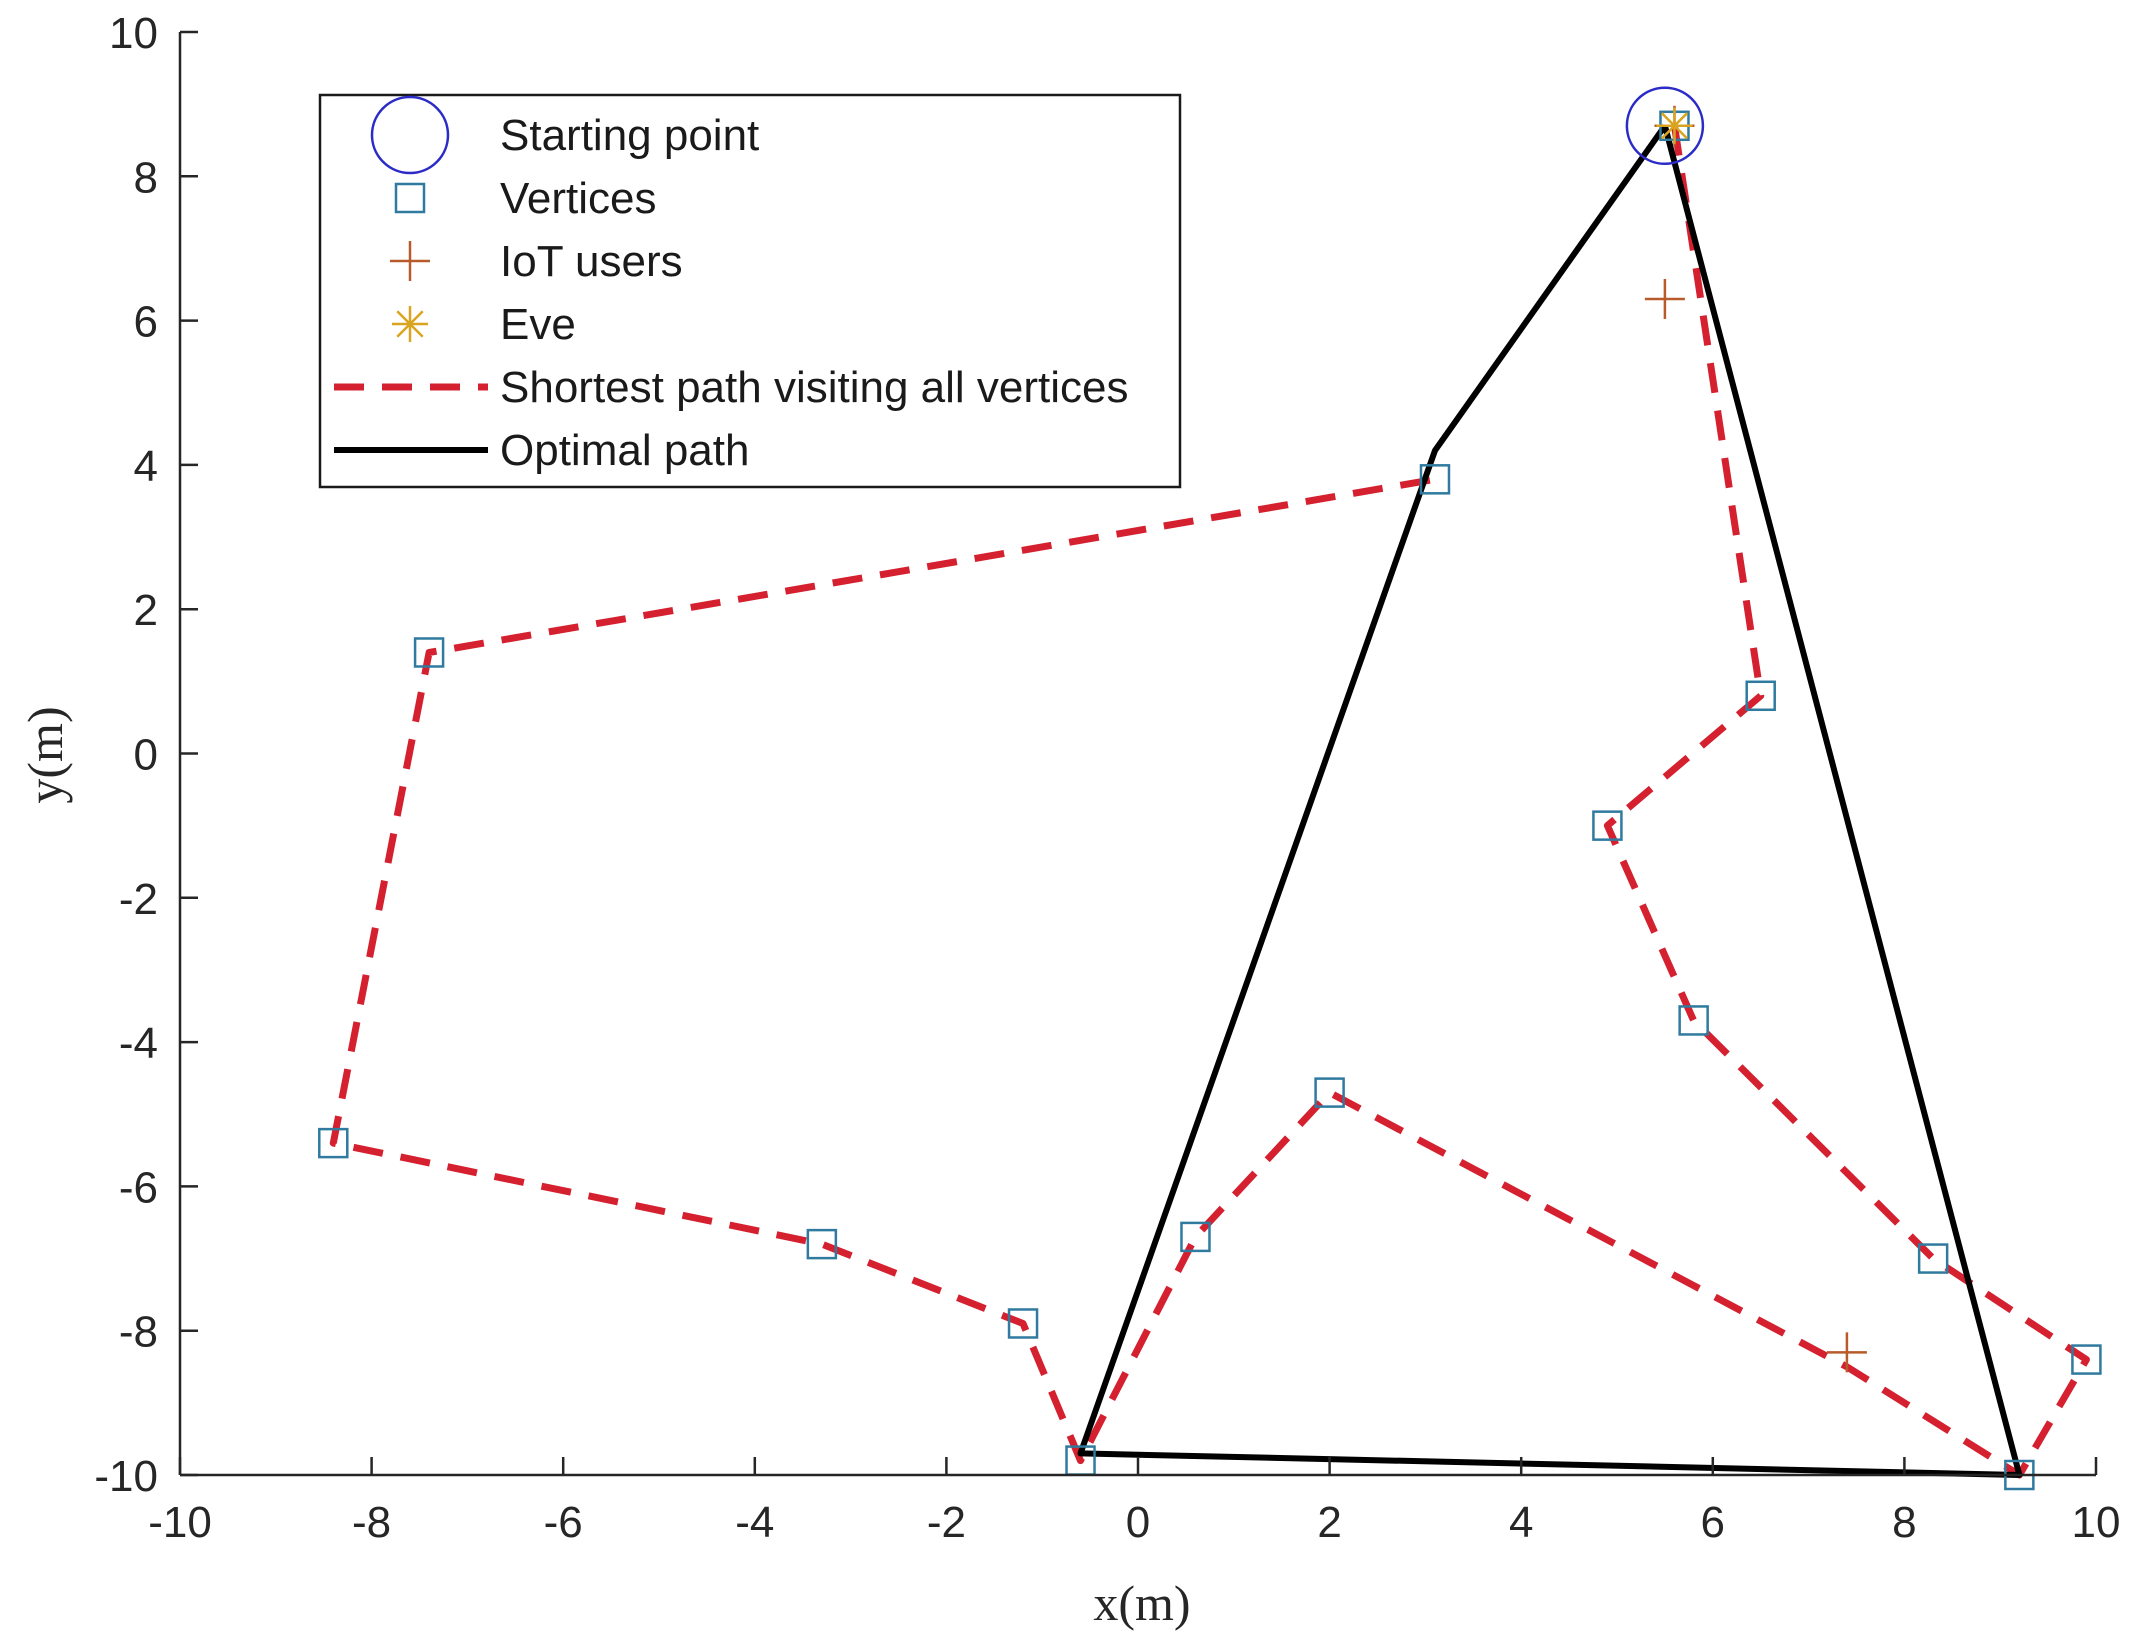 The height and width of the screenshot is (1644, 2136). Describe the element at coordinates (45, 754) in the screenshot. I see `y-axis-label: y(m)` at that location.